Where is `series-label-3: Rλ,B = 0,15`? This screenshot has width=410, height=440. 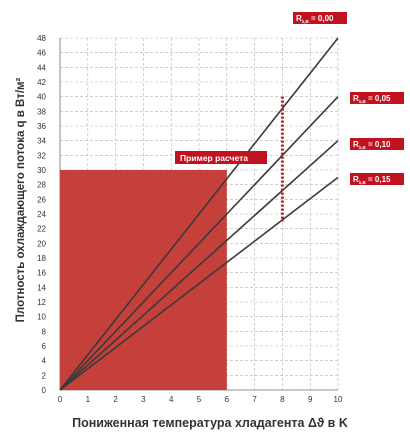
series-label-3: Rλ,B = 0,15 is located at coordinates (377, 179).